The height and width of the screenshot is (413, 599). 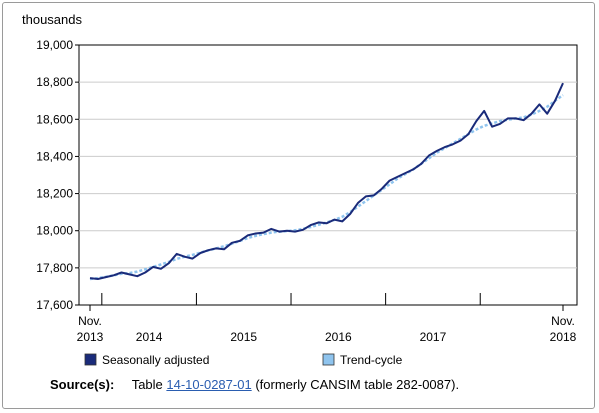 I want to click on y-tick-label: 17,800, so click(x=54, y=268).